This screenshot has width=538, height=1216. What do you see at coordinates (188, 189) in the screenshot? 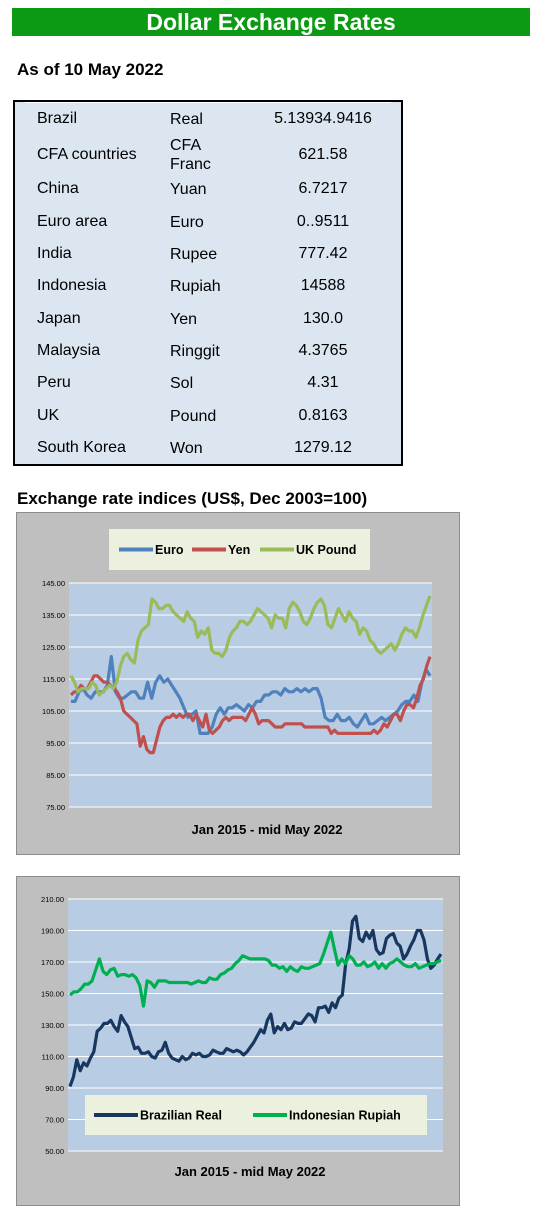
I see `currency-cell: Yuan` at bounding box center [188, 189].